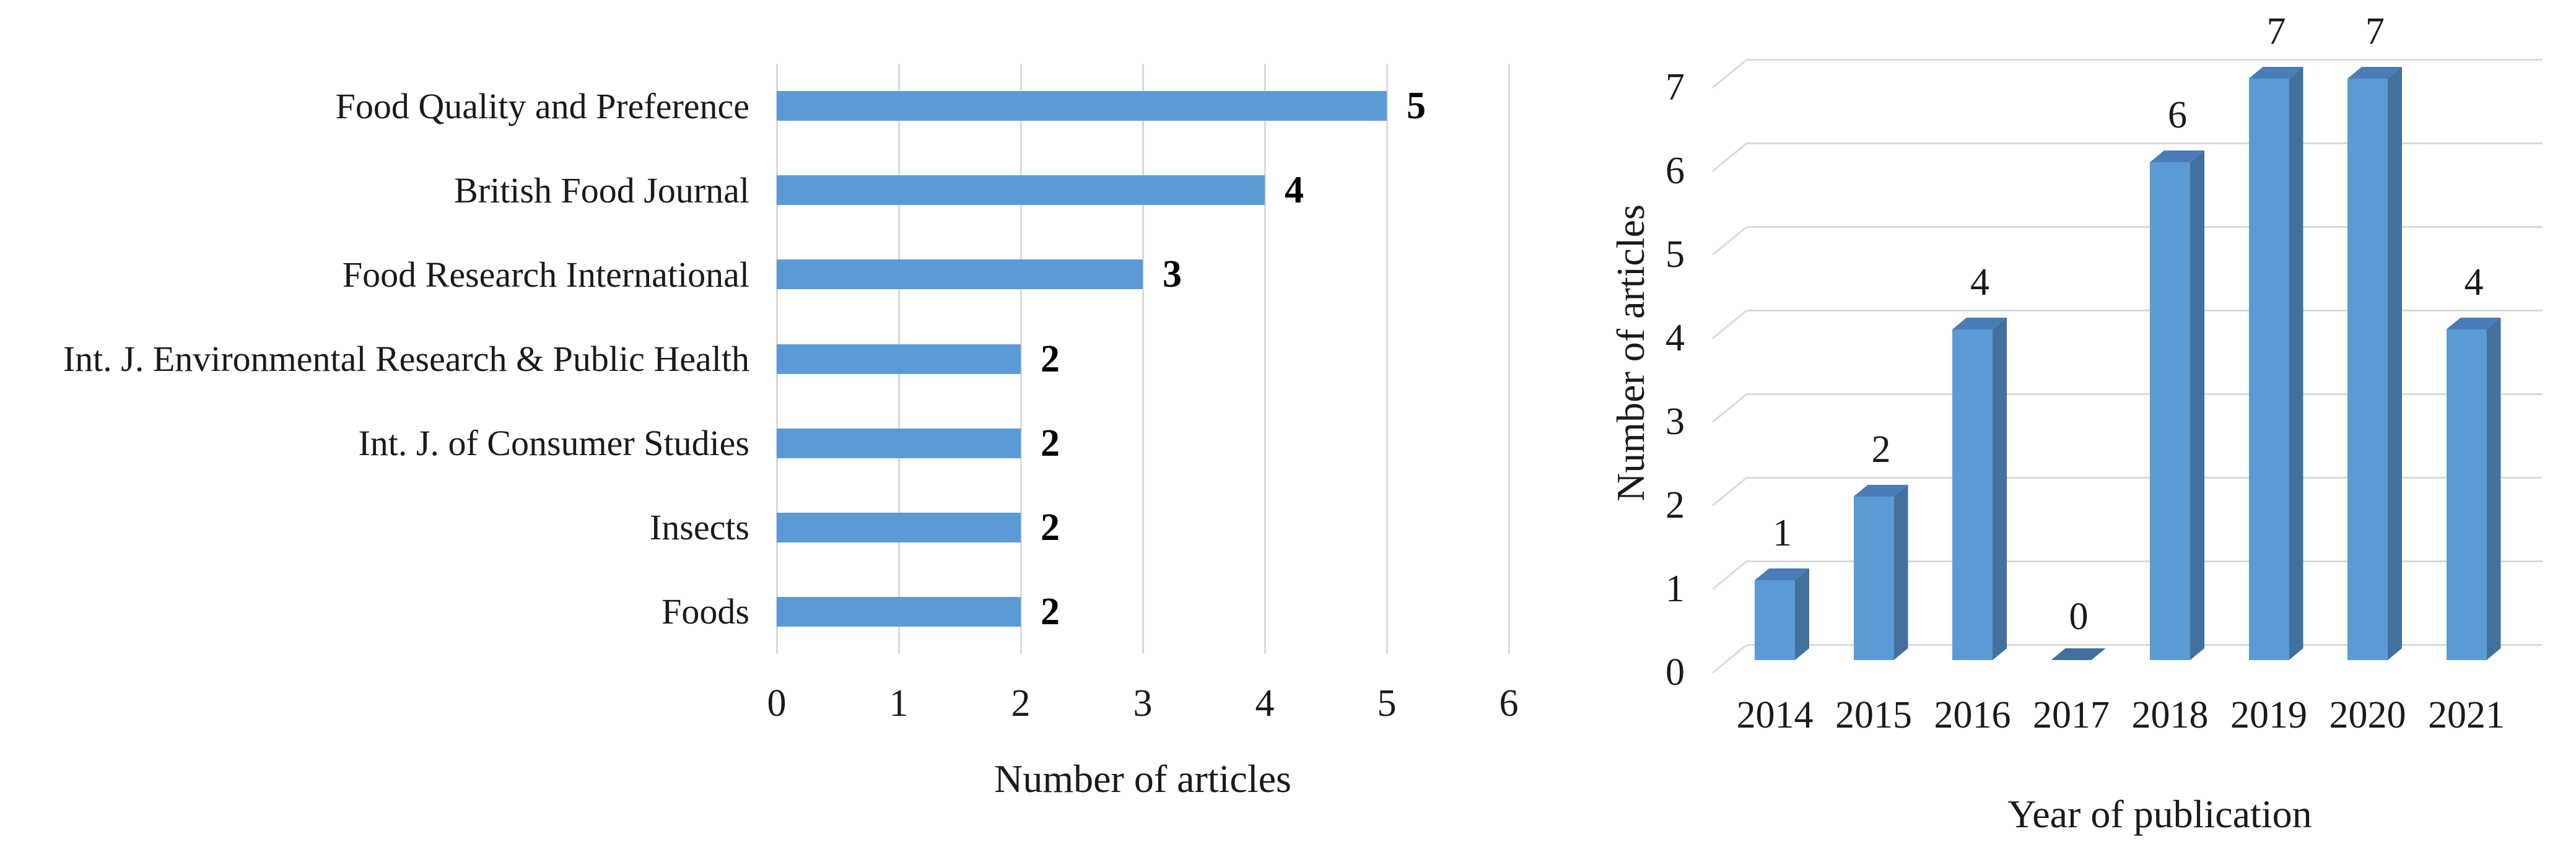 The width and height of the screenshot is (2576, 857). What do you see at coordinates (2367, 715) in the screenshot?
I see `x-category-label: 2020` at bounding box center [2367, 715].